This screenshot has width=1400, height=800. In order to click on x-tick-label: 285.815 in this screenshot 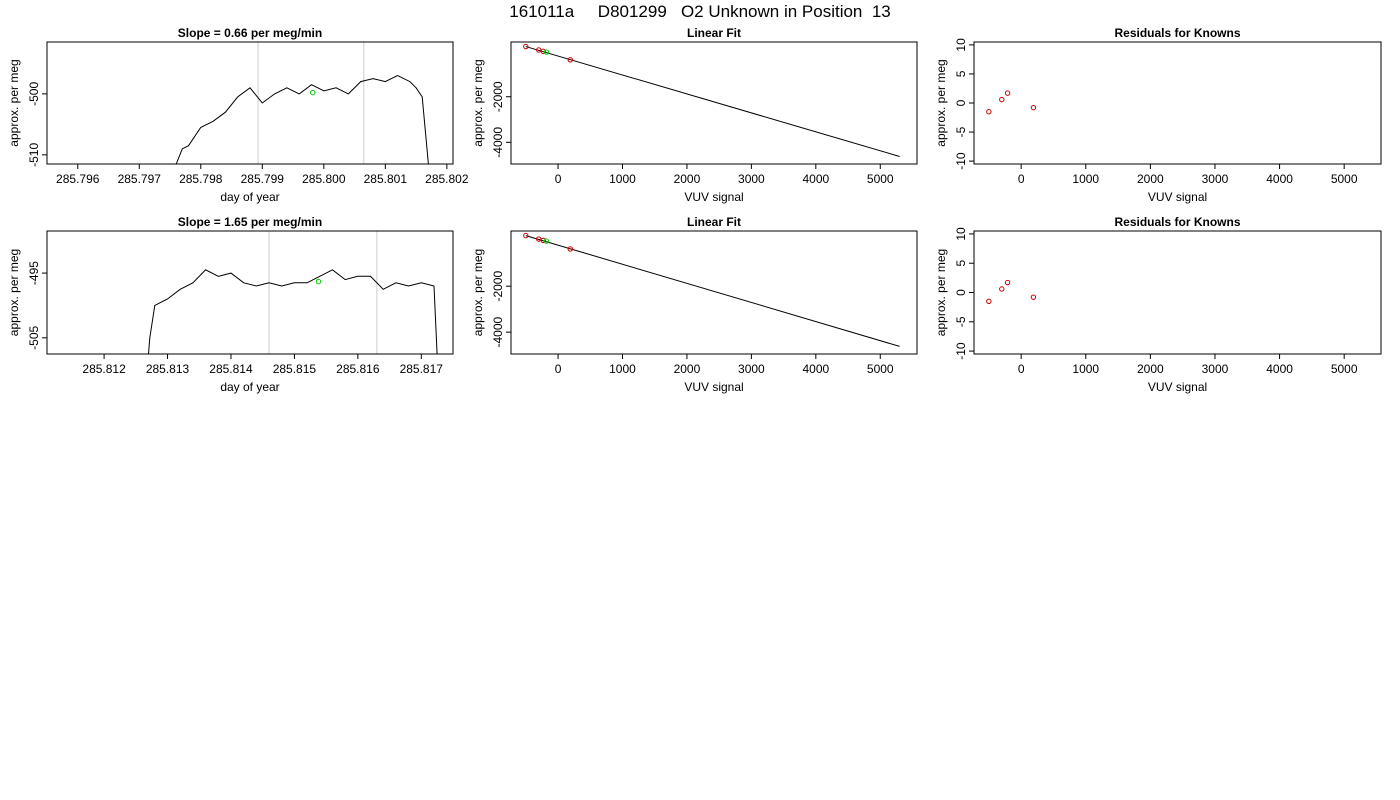, I will do `click(295, 369)`.